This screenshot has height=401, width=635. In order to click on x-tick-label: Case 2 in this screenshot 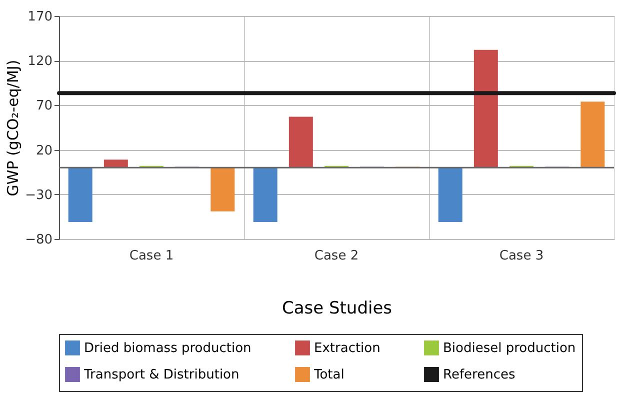, I will do `click(336, 256)`.